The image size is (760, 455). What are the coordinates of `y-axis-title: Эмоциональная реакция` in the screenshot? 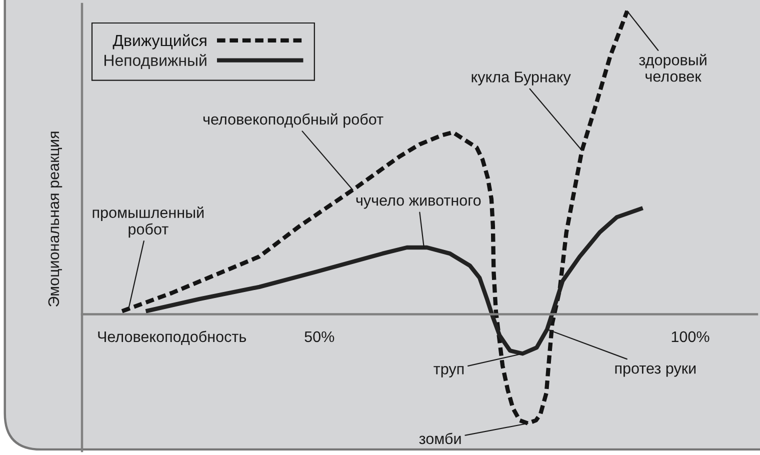 It's located at (55, 219).